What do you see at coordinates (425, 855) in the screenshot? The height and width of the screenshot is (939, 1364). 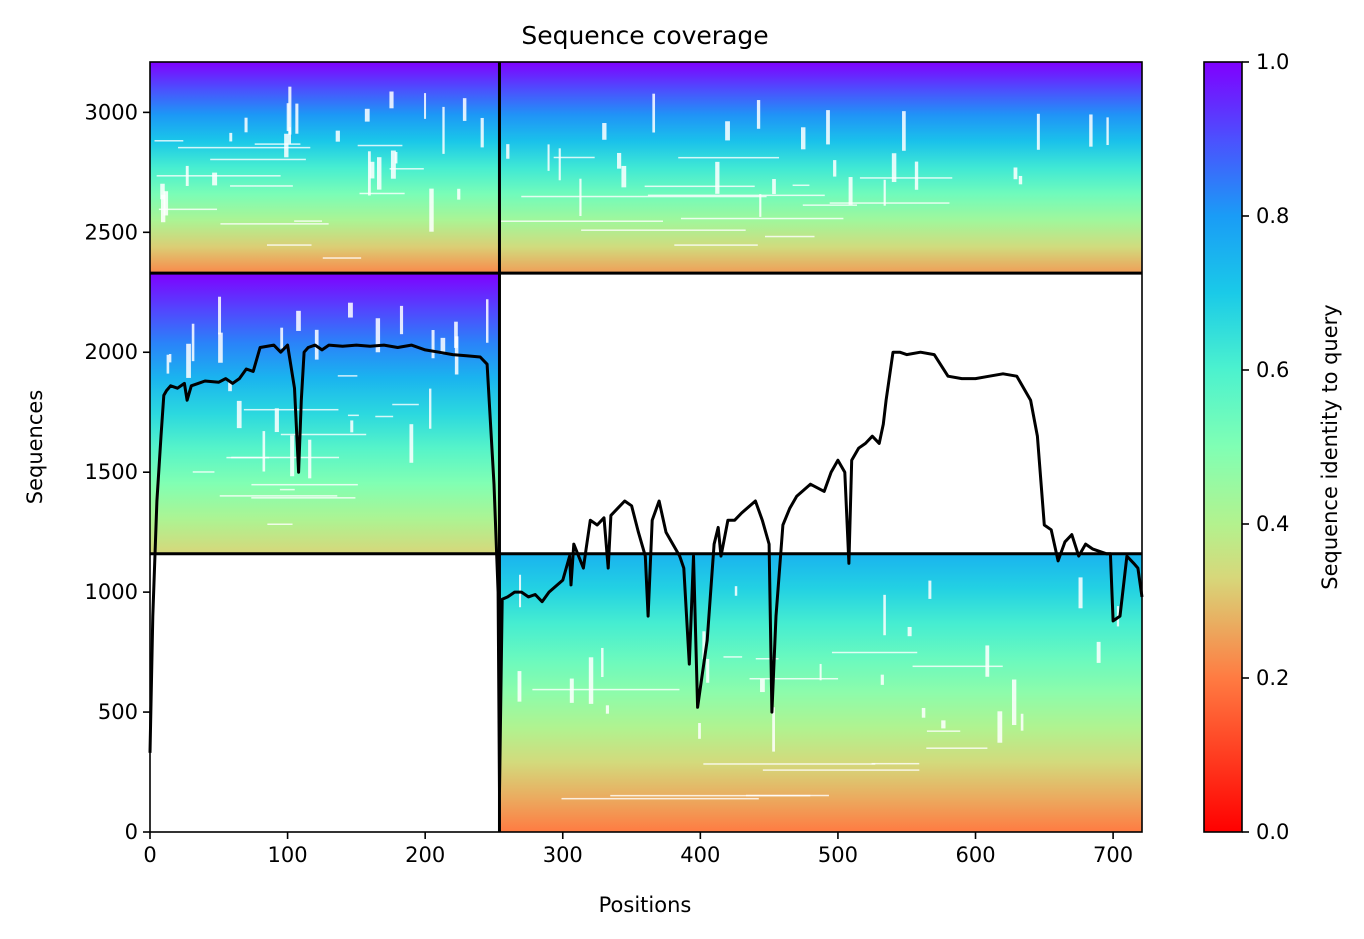 I see `x-tick-label: 200` at bounding box center [425, 855].